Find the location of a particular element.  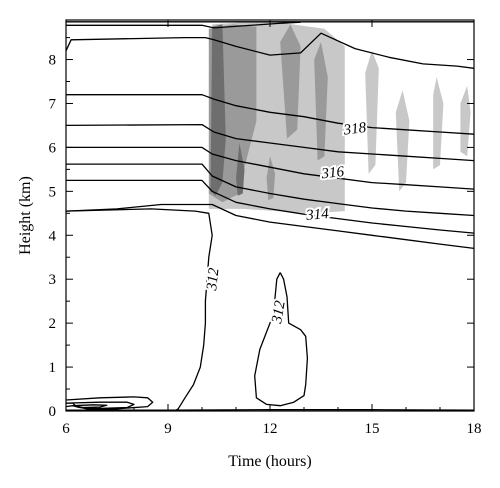

y-tick-label-8: 8 is located at coordinates (53, 61).